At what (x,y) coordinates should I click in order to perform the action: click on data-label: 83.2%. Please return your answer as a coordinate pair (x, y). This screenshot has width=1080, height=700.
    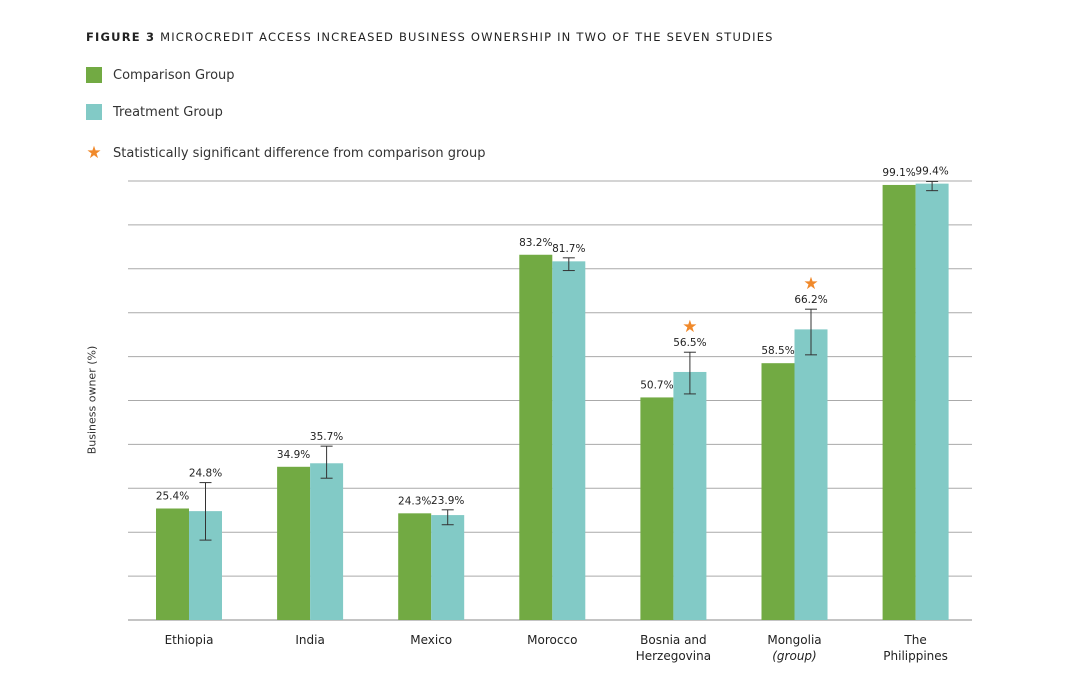
    Looking at the image, I should click on (535, 243).